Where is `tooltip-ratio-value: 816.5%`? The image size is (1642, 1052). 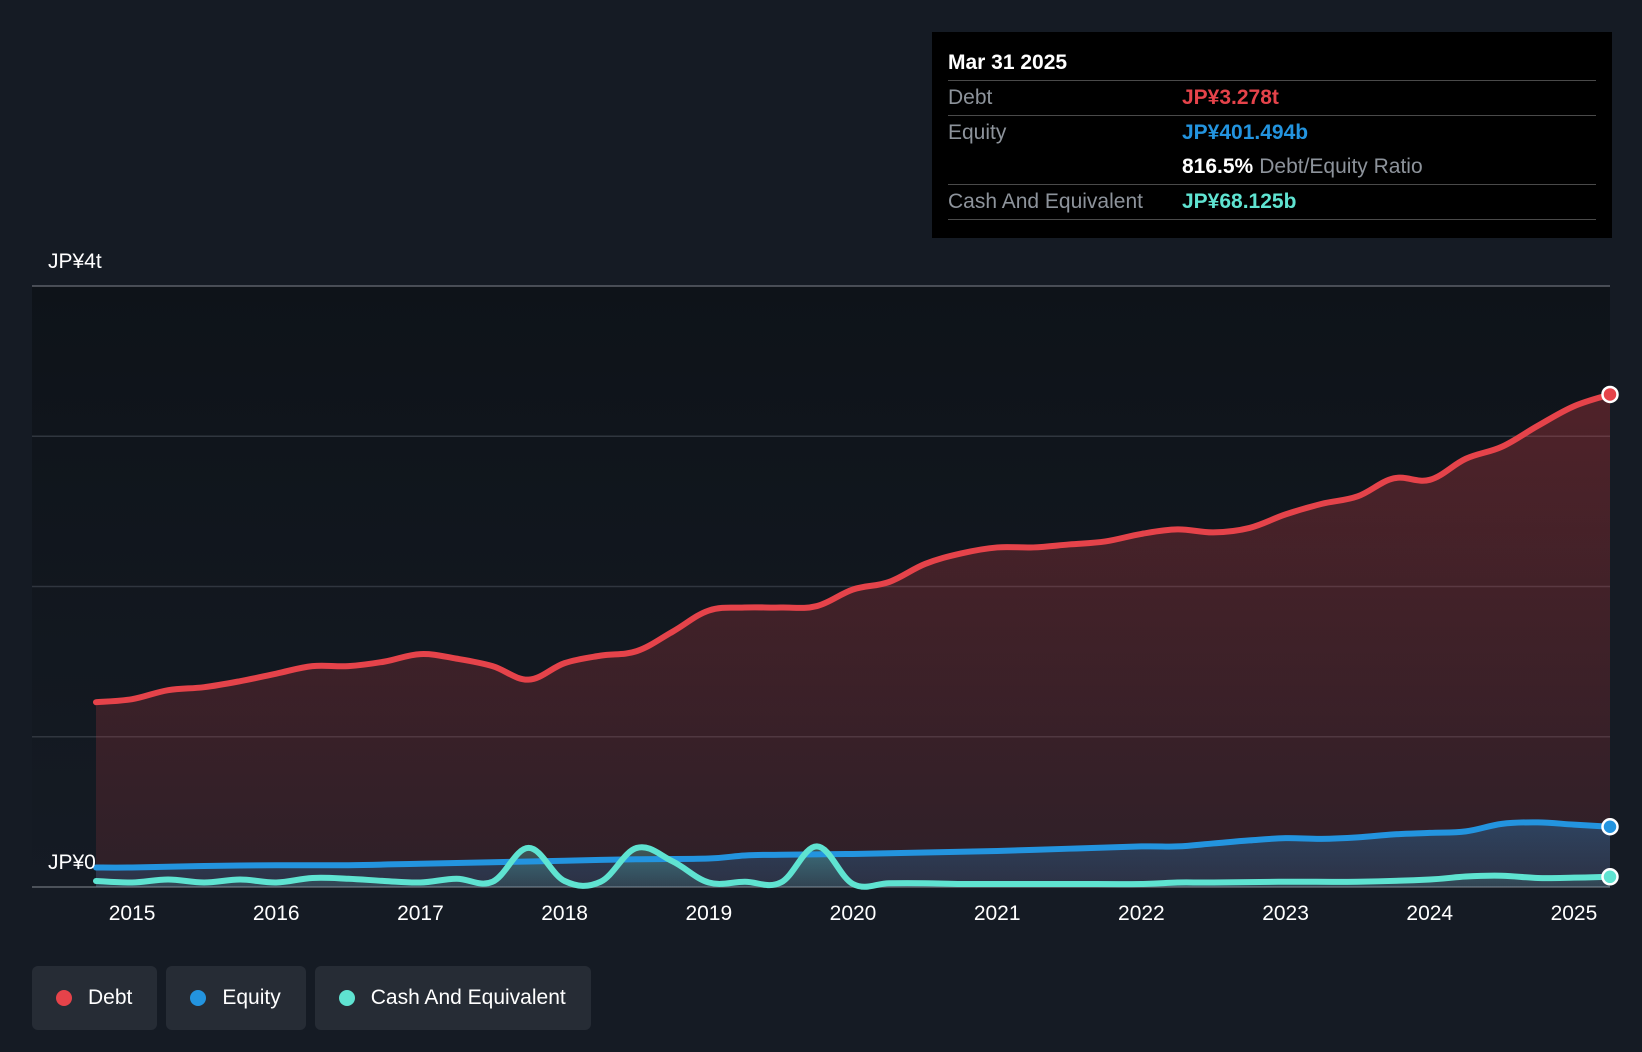
tooltip-ratio-value: 816.5% is located at coordinates (1218, 166).